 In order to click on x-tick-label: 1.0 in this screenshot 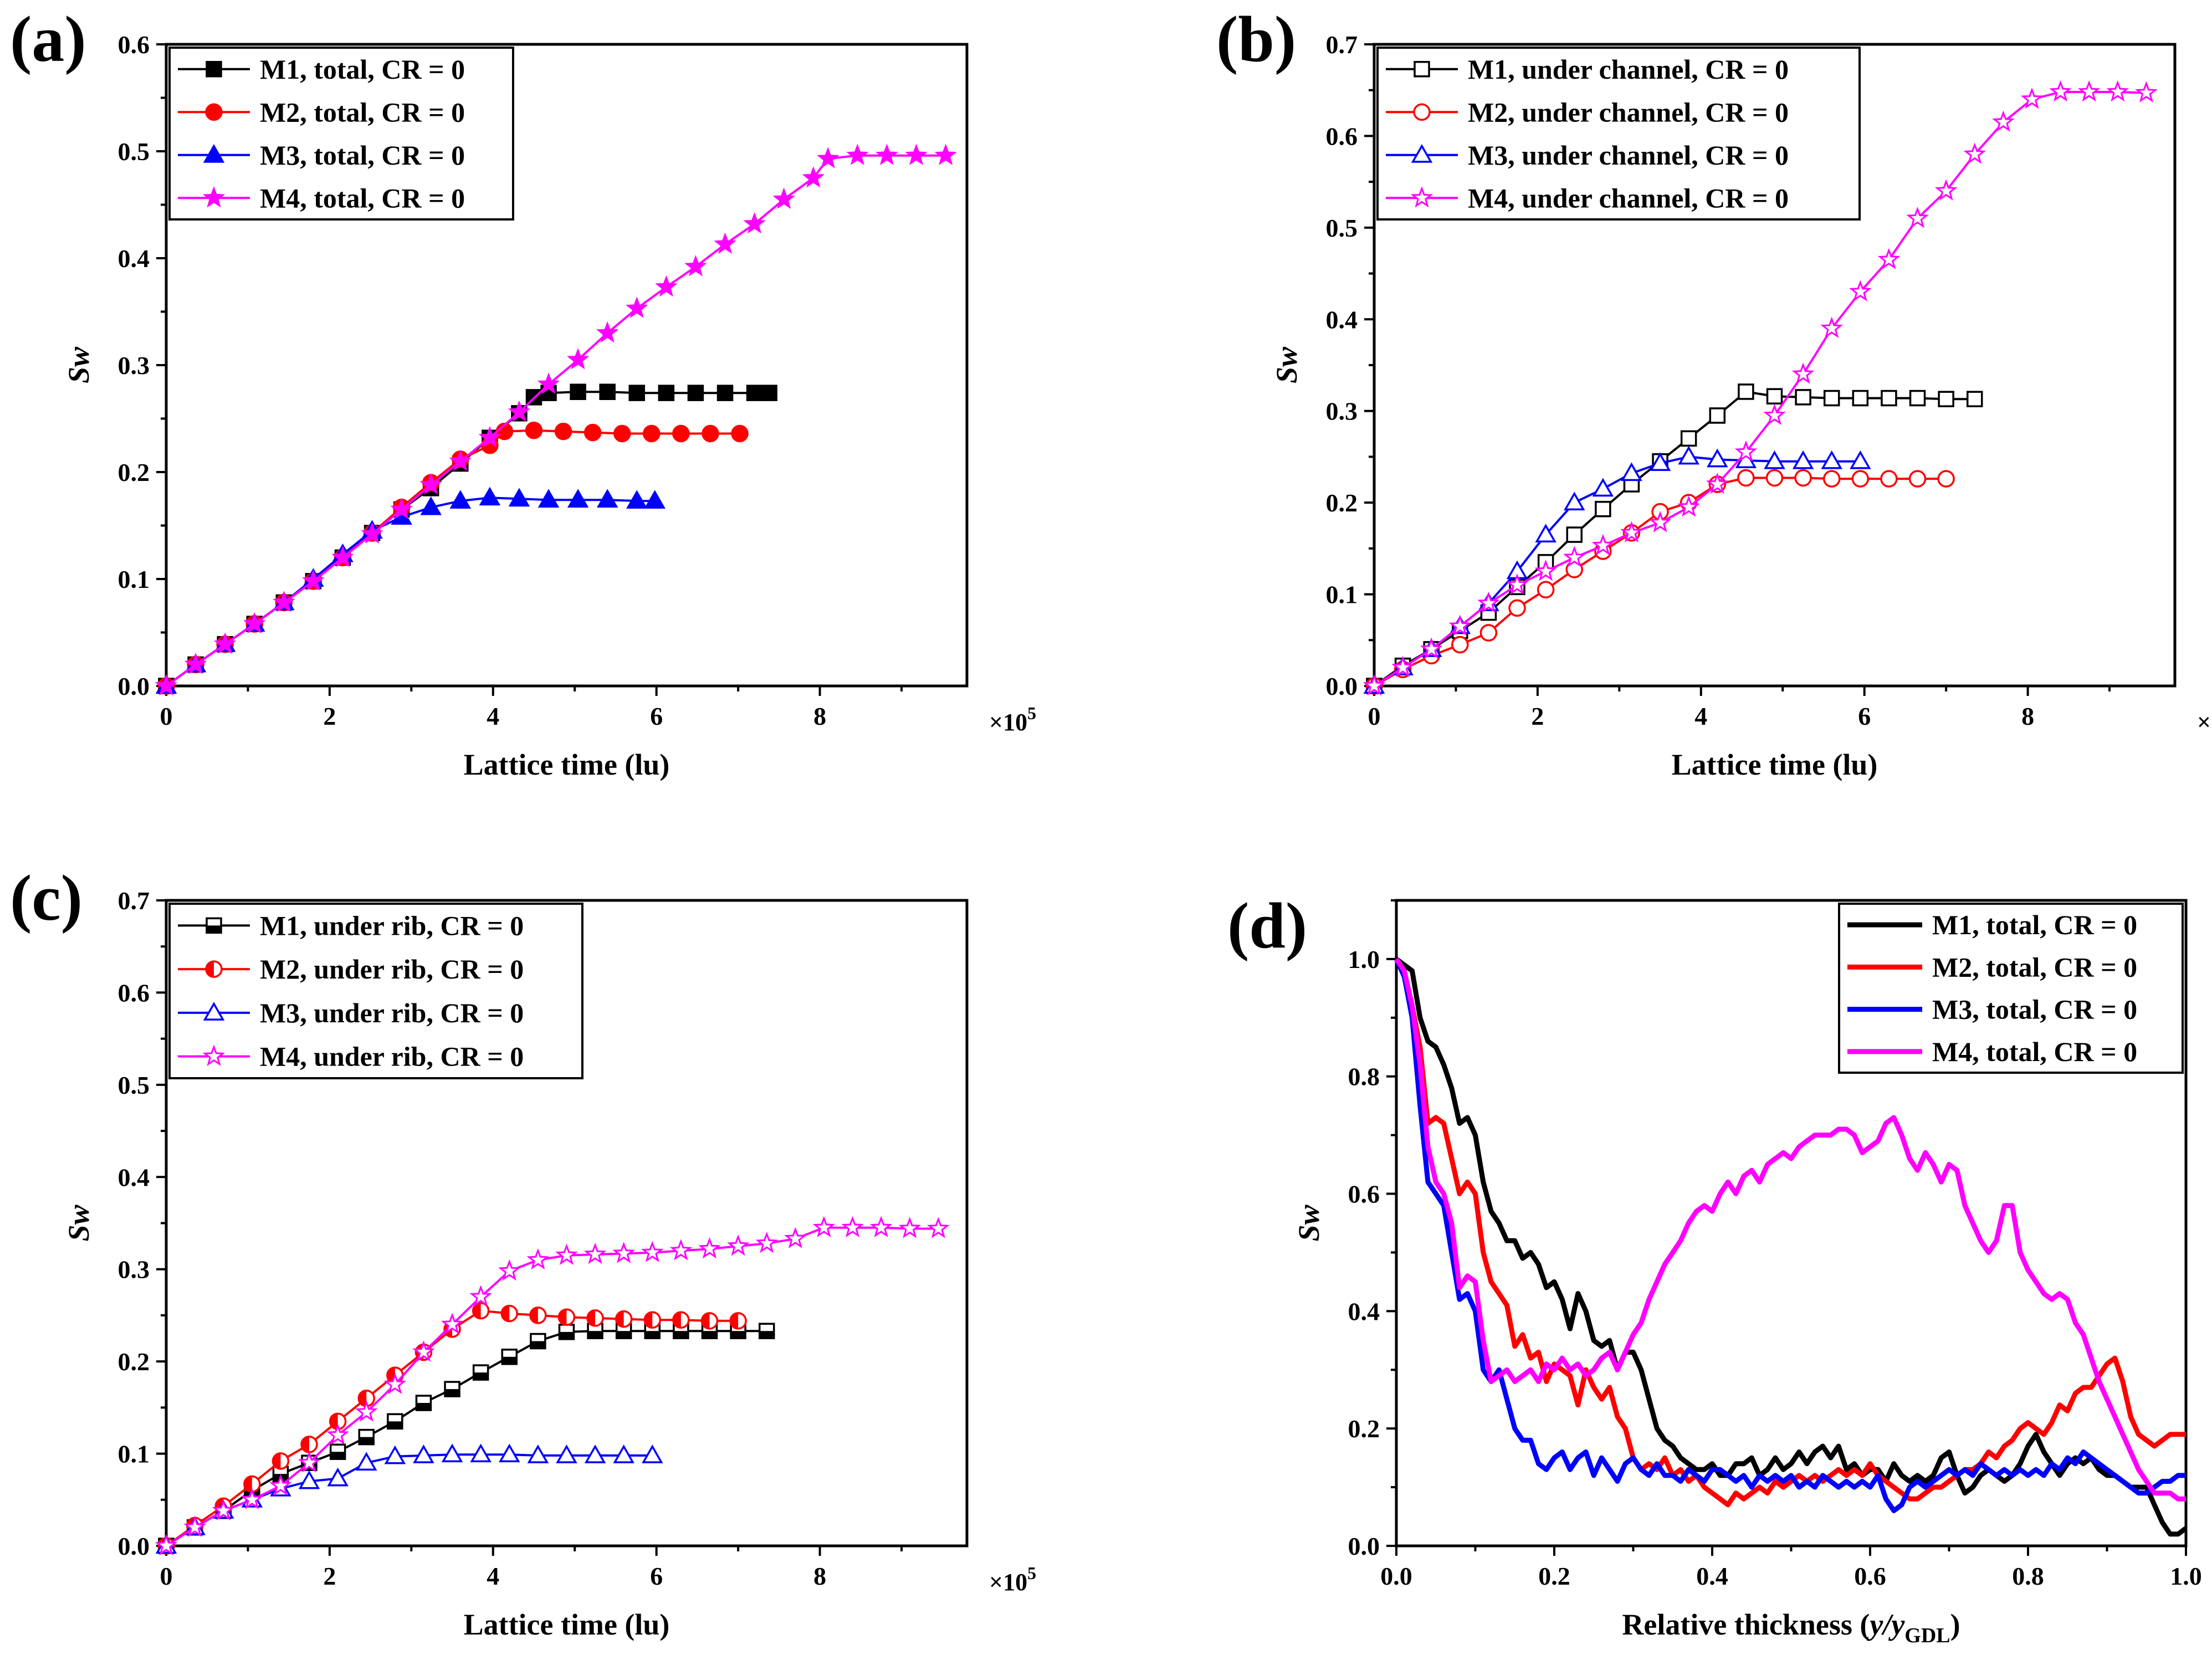, I will do `click(2186, 1576)`.